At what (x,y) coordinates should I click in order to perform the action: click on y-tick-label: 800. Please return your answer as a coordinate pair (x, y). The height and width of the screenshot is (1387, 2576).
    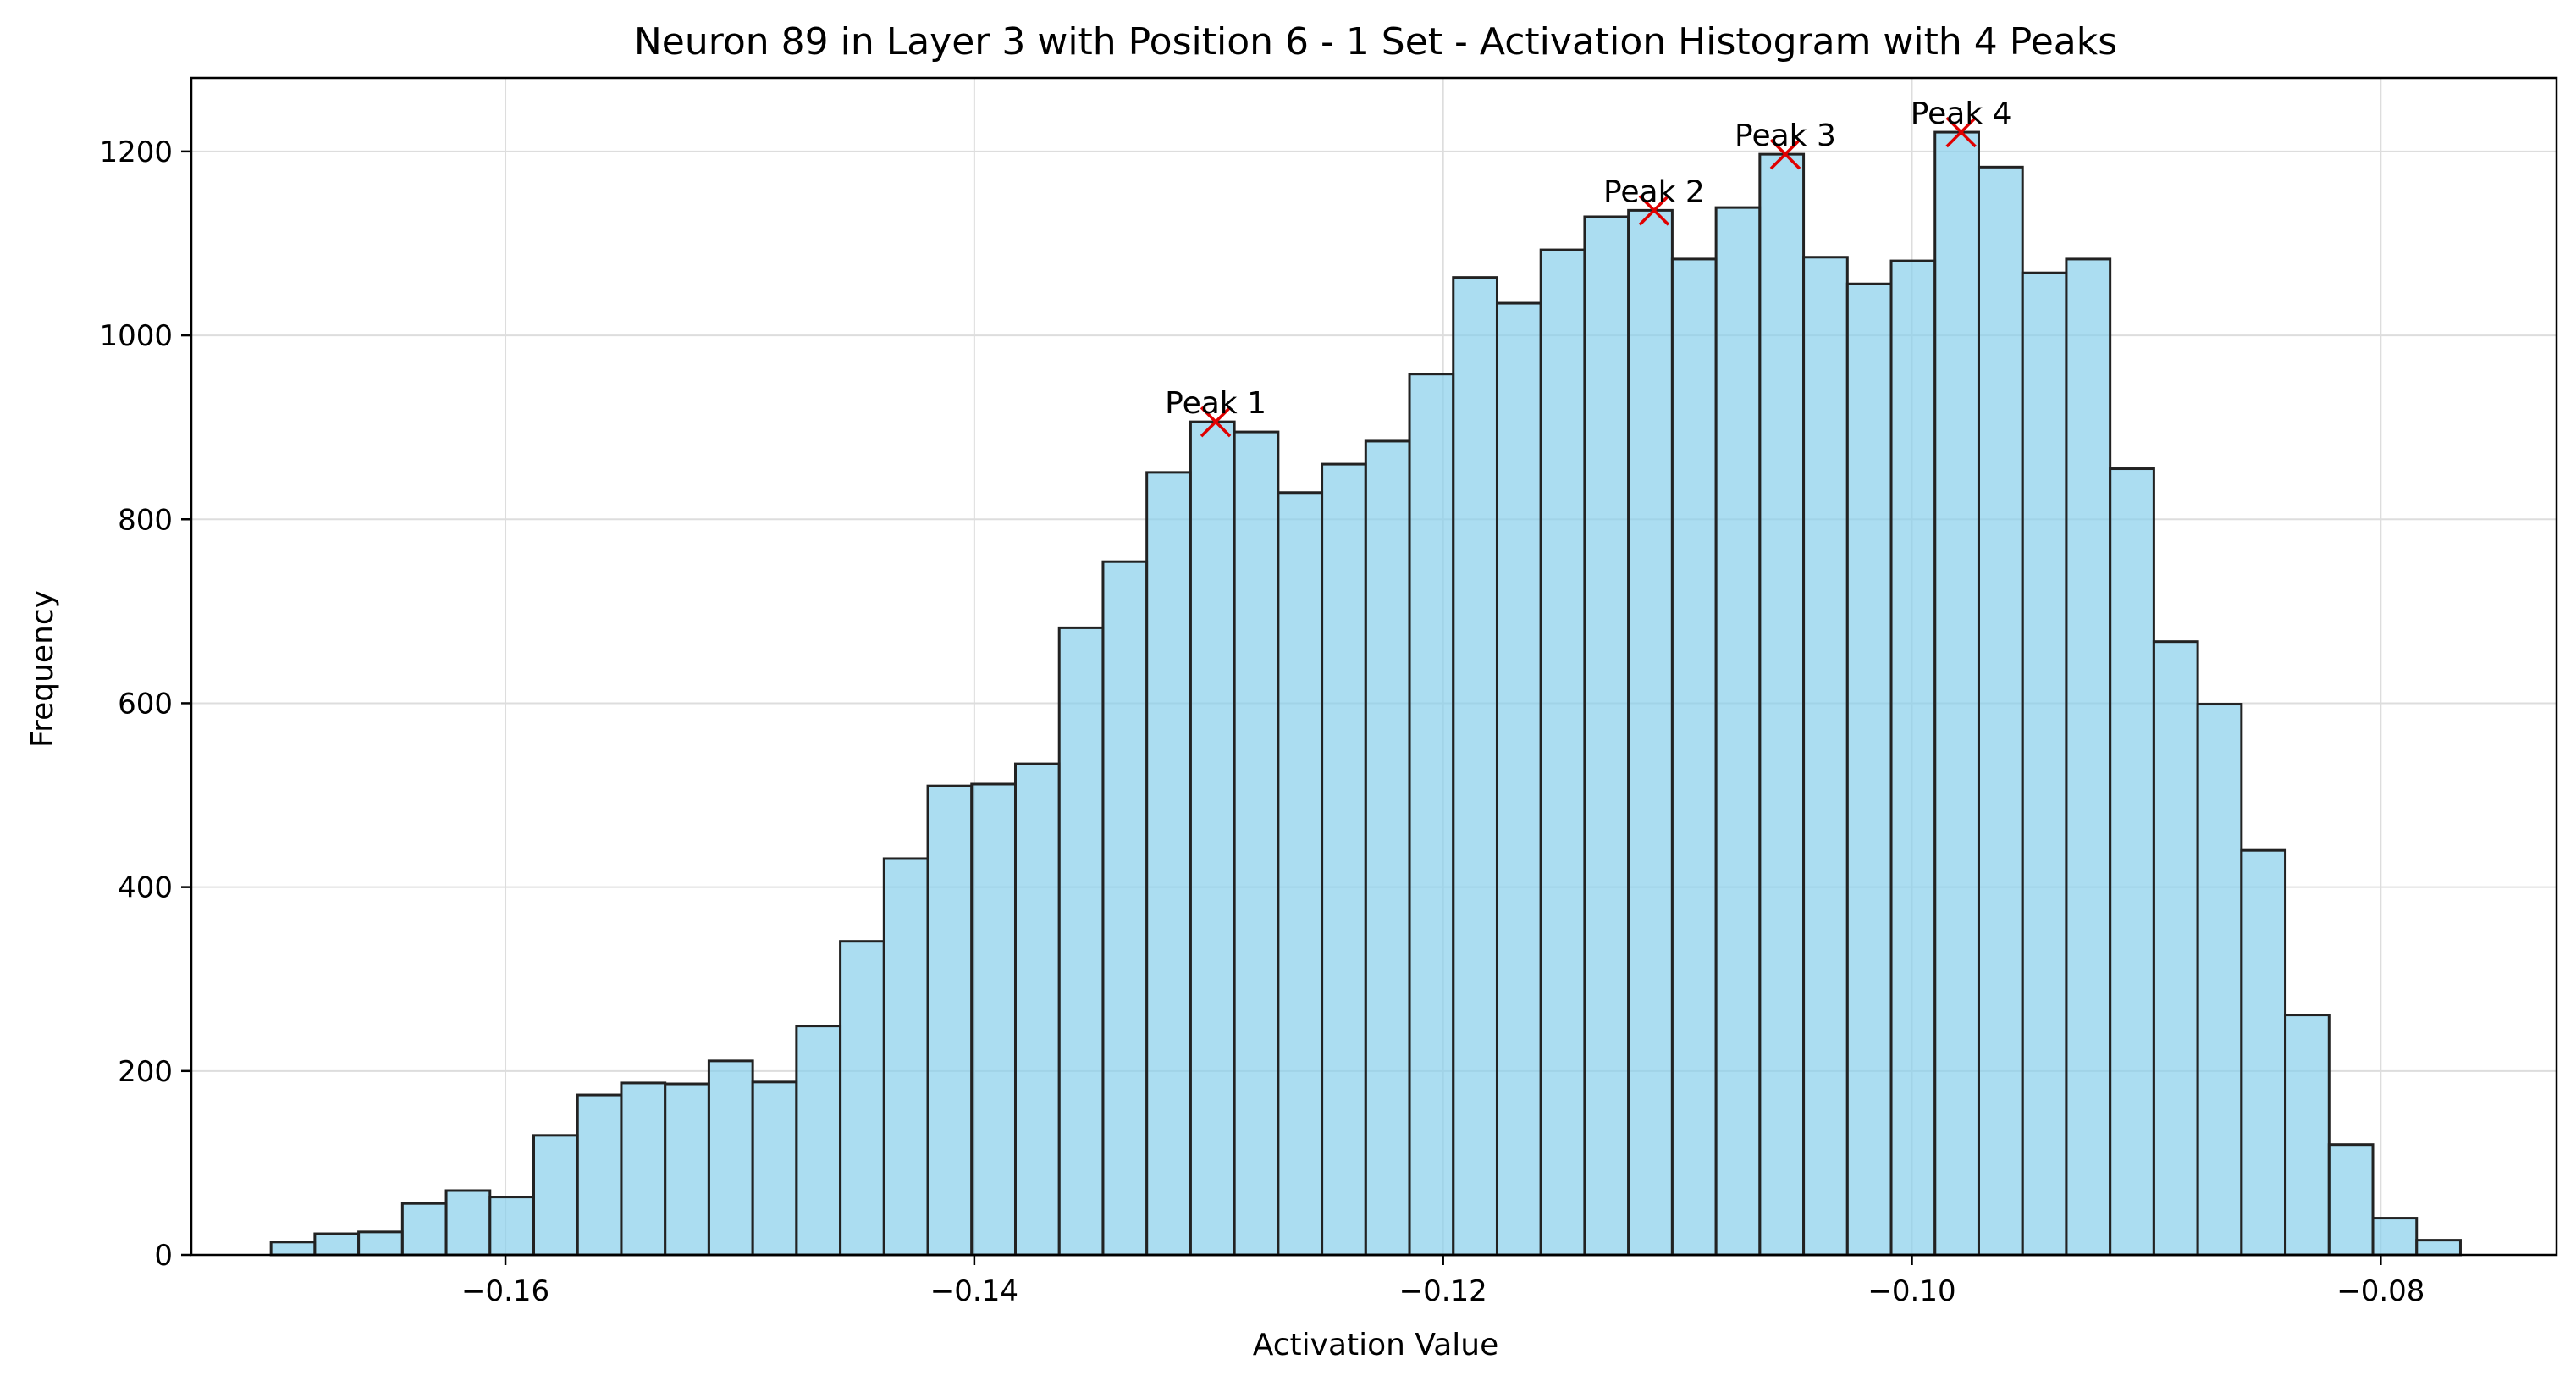
    Looking at the image, I should click on (146, 520).